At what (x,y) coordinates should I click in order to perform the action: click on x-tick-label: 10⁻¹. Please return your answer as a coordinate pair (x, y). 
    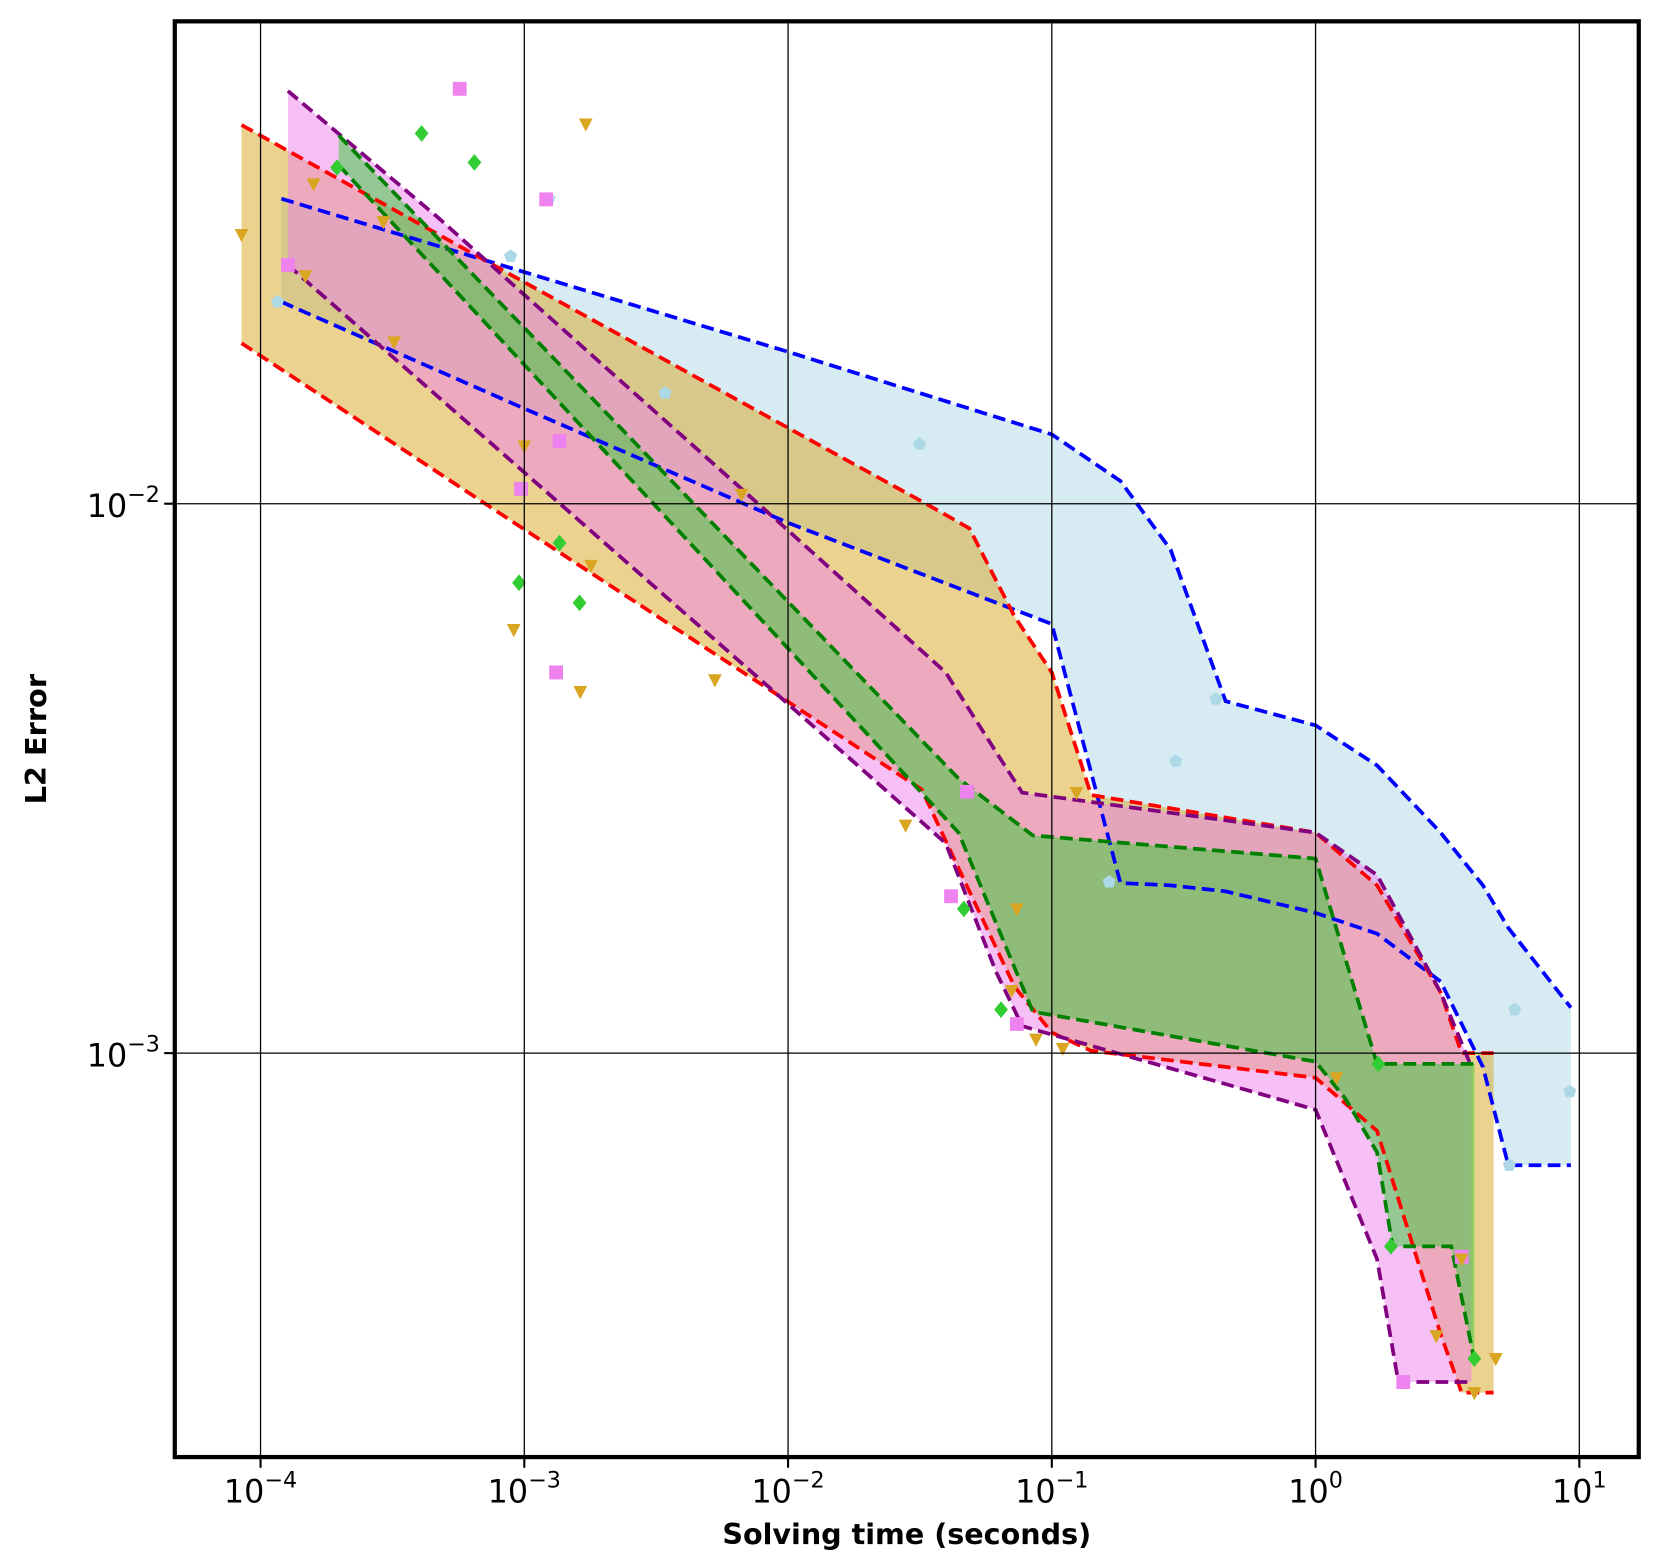
    Looking at the image, I should click on (1051, 1488).